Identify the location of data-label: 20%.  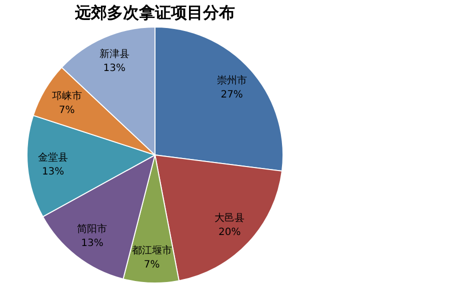
(229, 232).